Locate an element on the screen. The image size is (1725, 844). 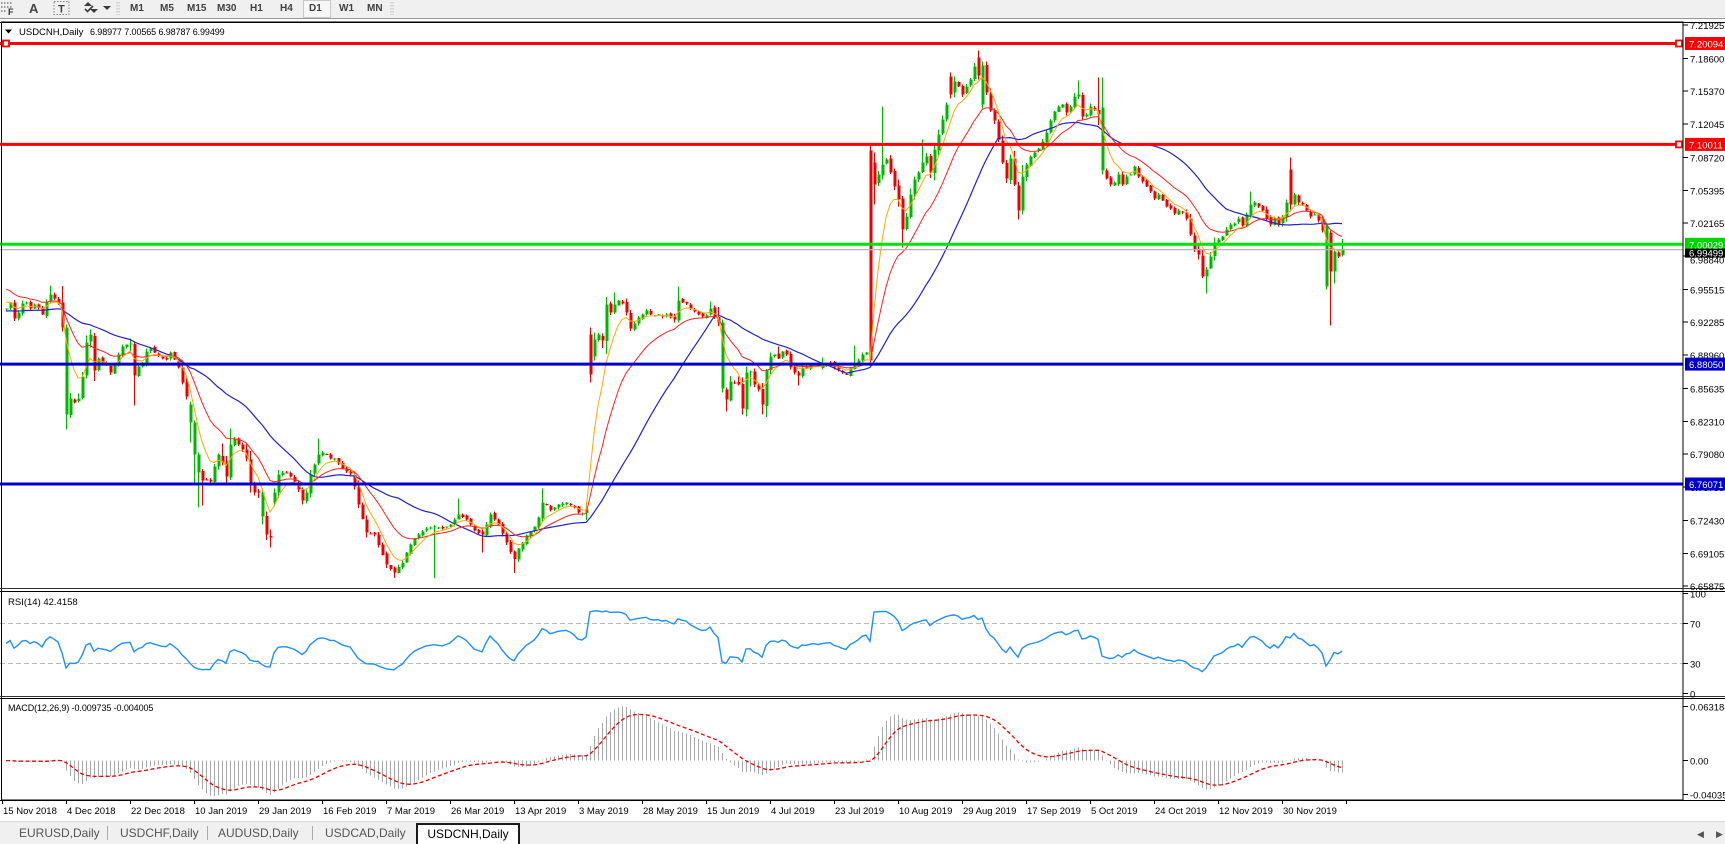
svg-text: 12 Nov 2019 is located at coordinates (1246, 811).